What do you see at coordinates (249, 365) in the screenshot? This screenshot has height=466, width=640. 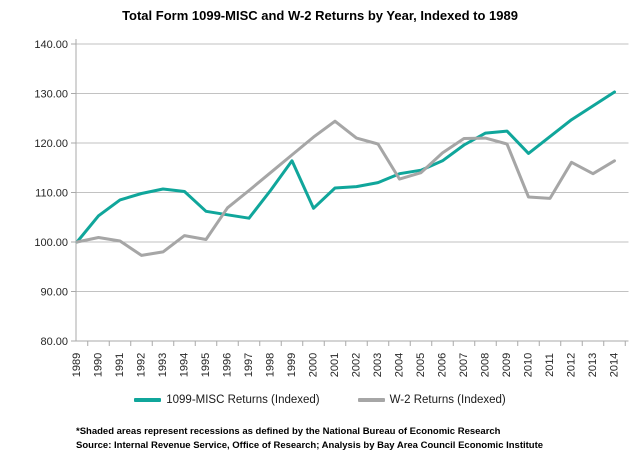 I see `x-axis-label: 1997` at bounding box center [249, 365].